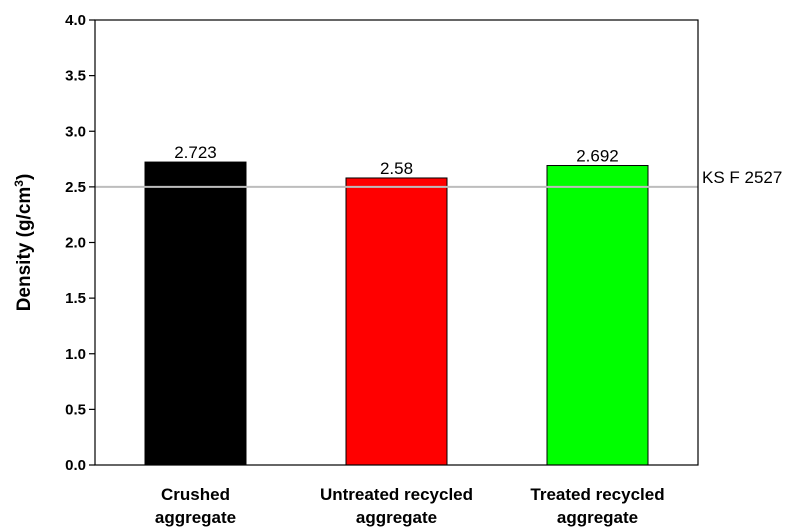 Image resolution: width=807 pixels, height=530 pixels. What do you see at coordinates (396, 494) in the screenshot?
I see `category-label: Untreated recycled` at bounding box center [396, 494].